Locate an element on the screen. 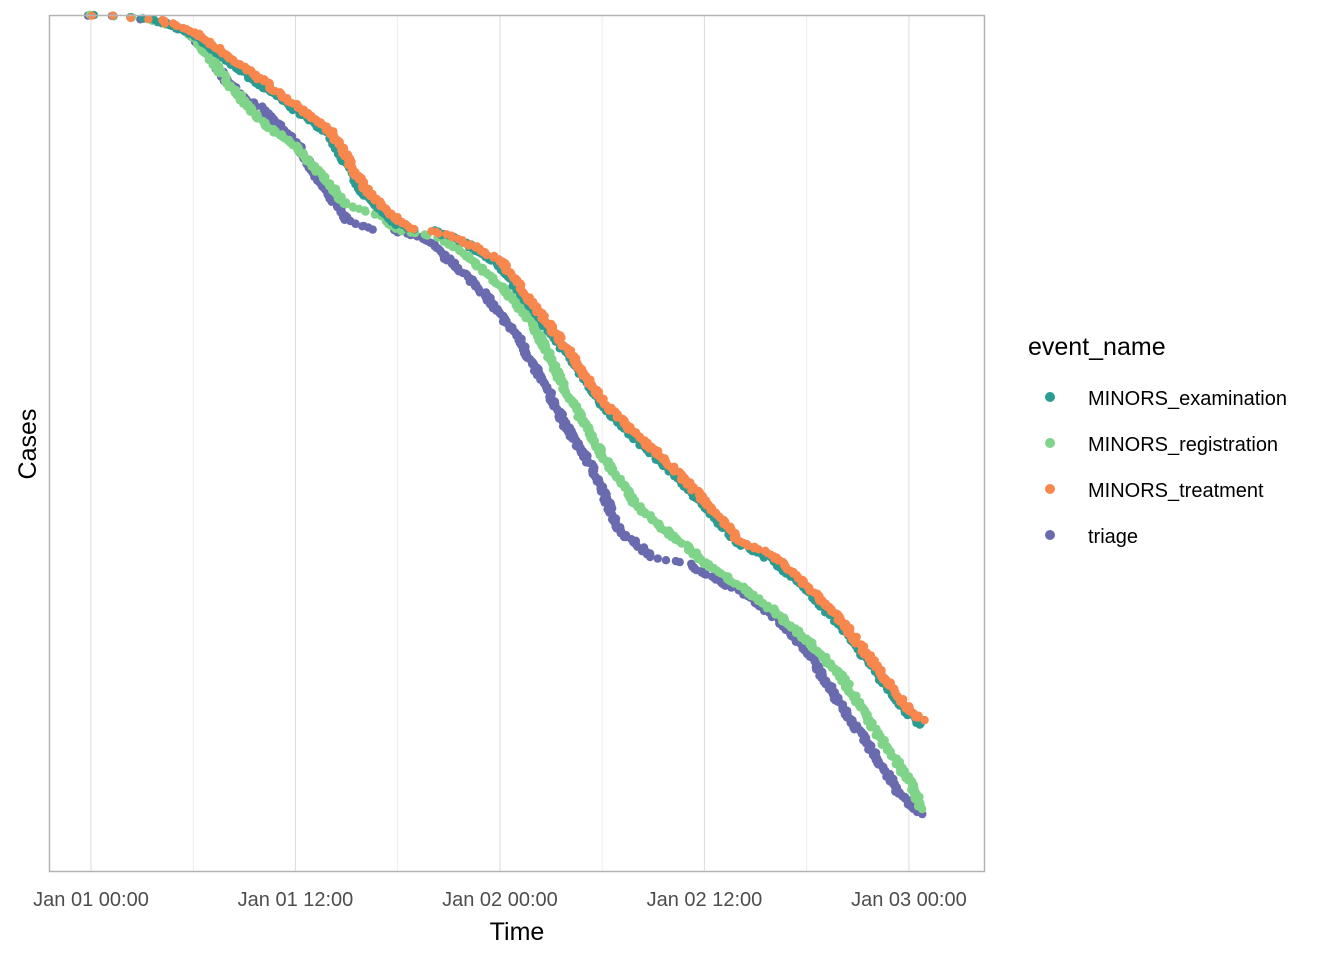 This screenshot has width=1344, height=960. legend-label: MINORS_registration is located at coordinates (1183, 445).